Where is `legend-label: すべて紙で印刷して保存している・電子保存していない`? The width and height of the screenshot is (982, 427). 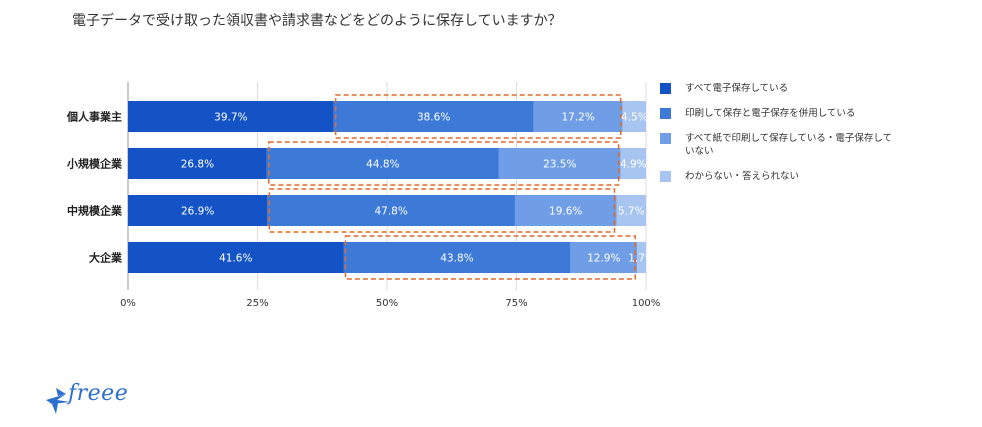 legend-label: すべて紙で印刷して保存している・電子保存していない is located at coordinates (789, 145).